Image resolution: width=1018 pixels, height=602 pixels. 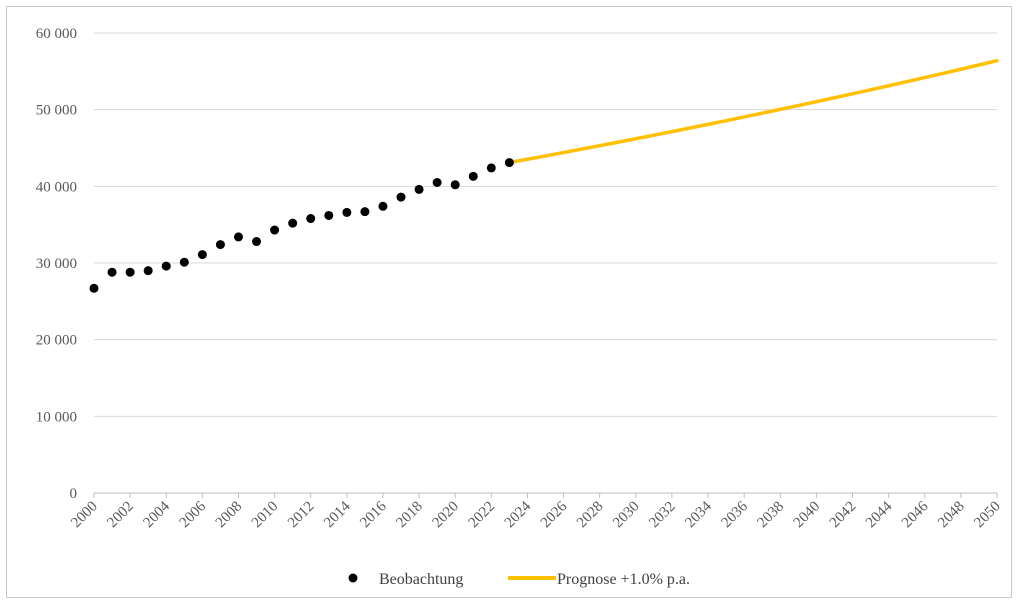 I want to click on x-tick-label: 2038, so click(x=771, y=515).